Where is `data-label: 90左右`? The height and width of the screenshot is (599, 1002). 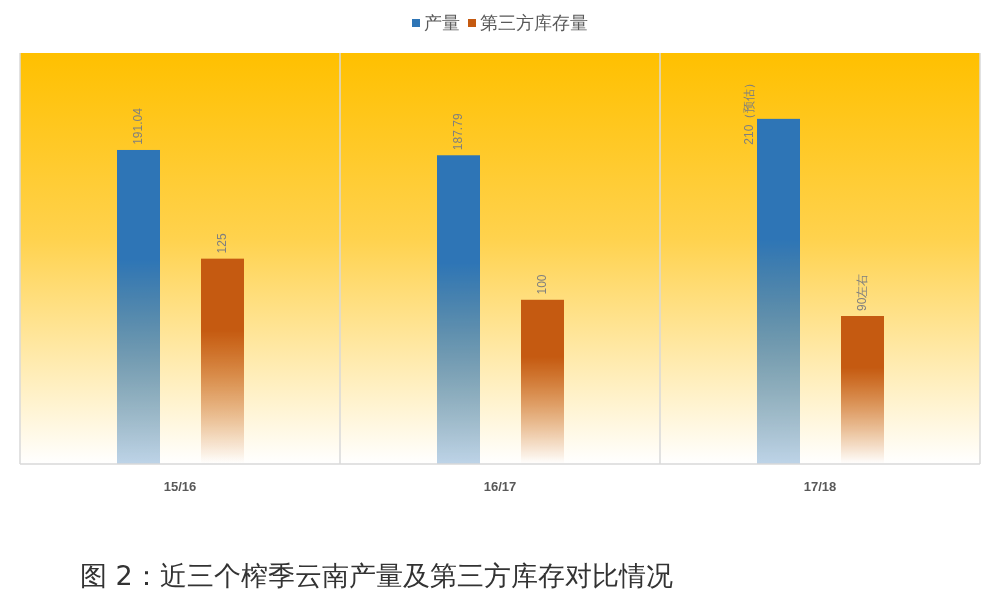 data-label: 90左右 is located at coordinates (862, 292).